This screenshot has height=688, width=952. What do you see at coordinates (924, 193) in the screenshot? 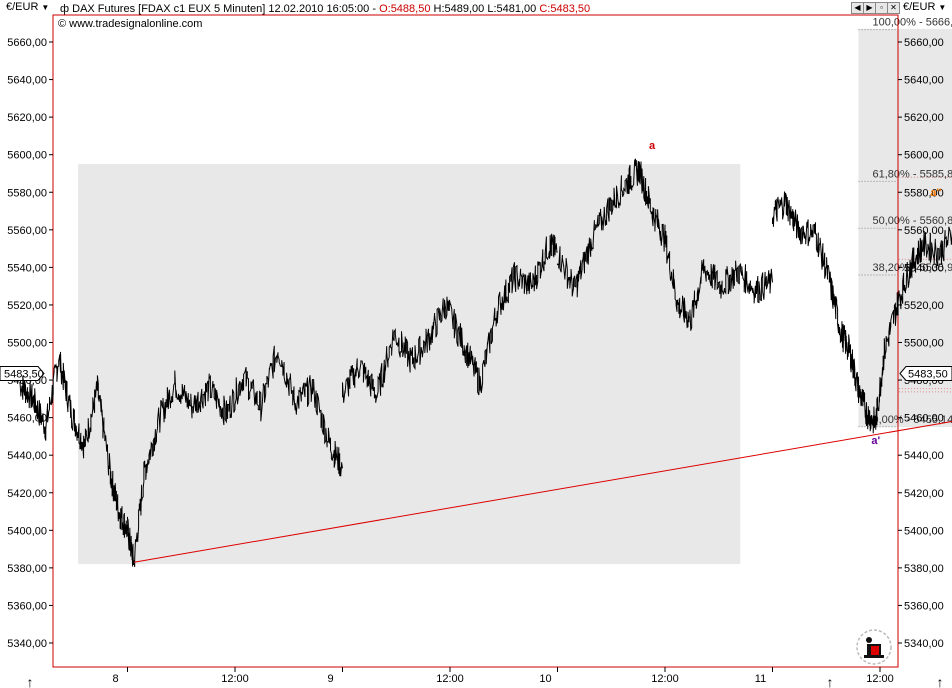
I see `y-tick-label-right: 5580,00` at bounding box center [924, 193].